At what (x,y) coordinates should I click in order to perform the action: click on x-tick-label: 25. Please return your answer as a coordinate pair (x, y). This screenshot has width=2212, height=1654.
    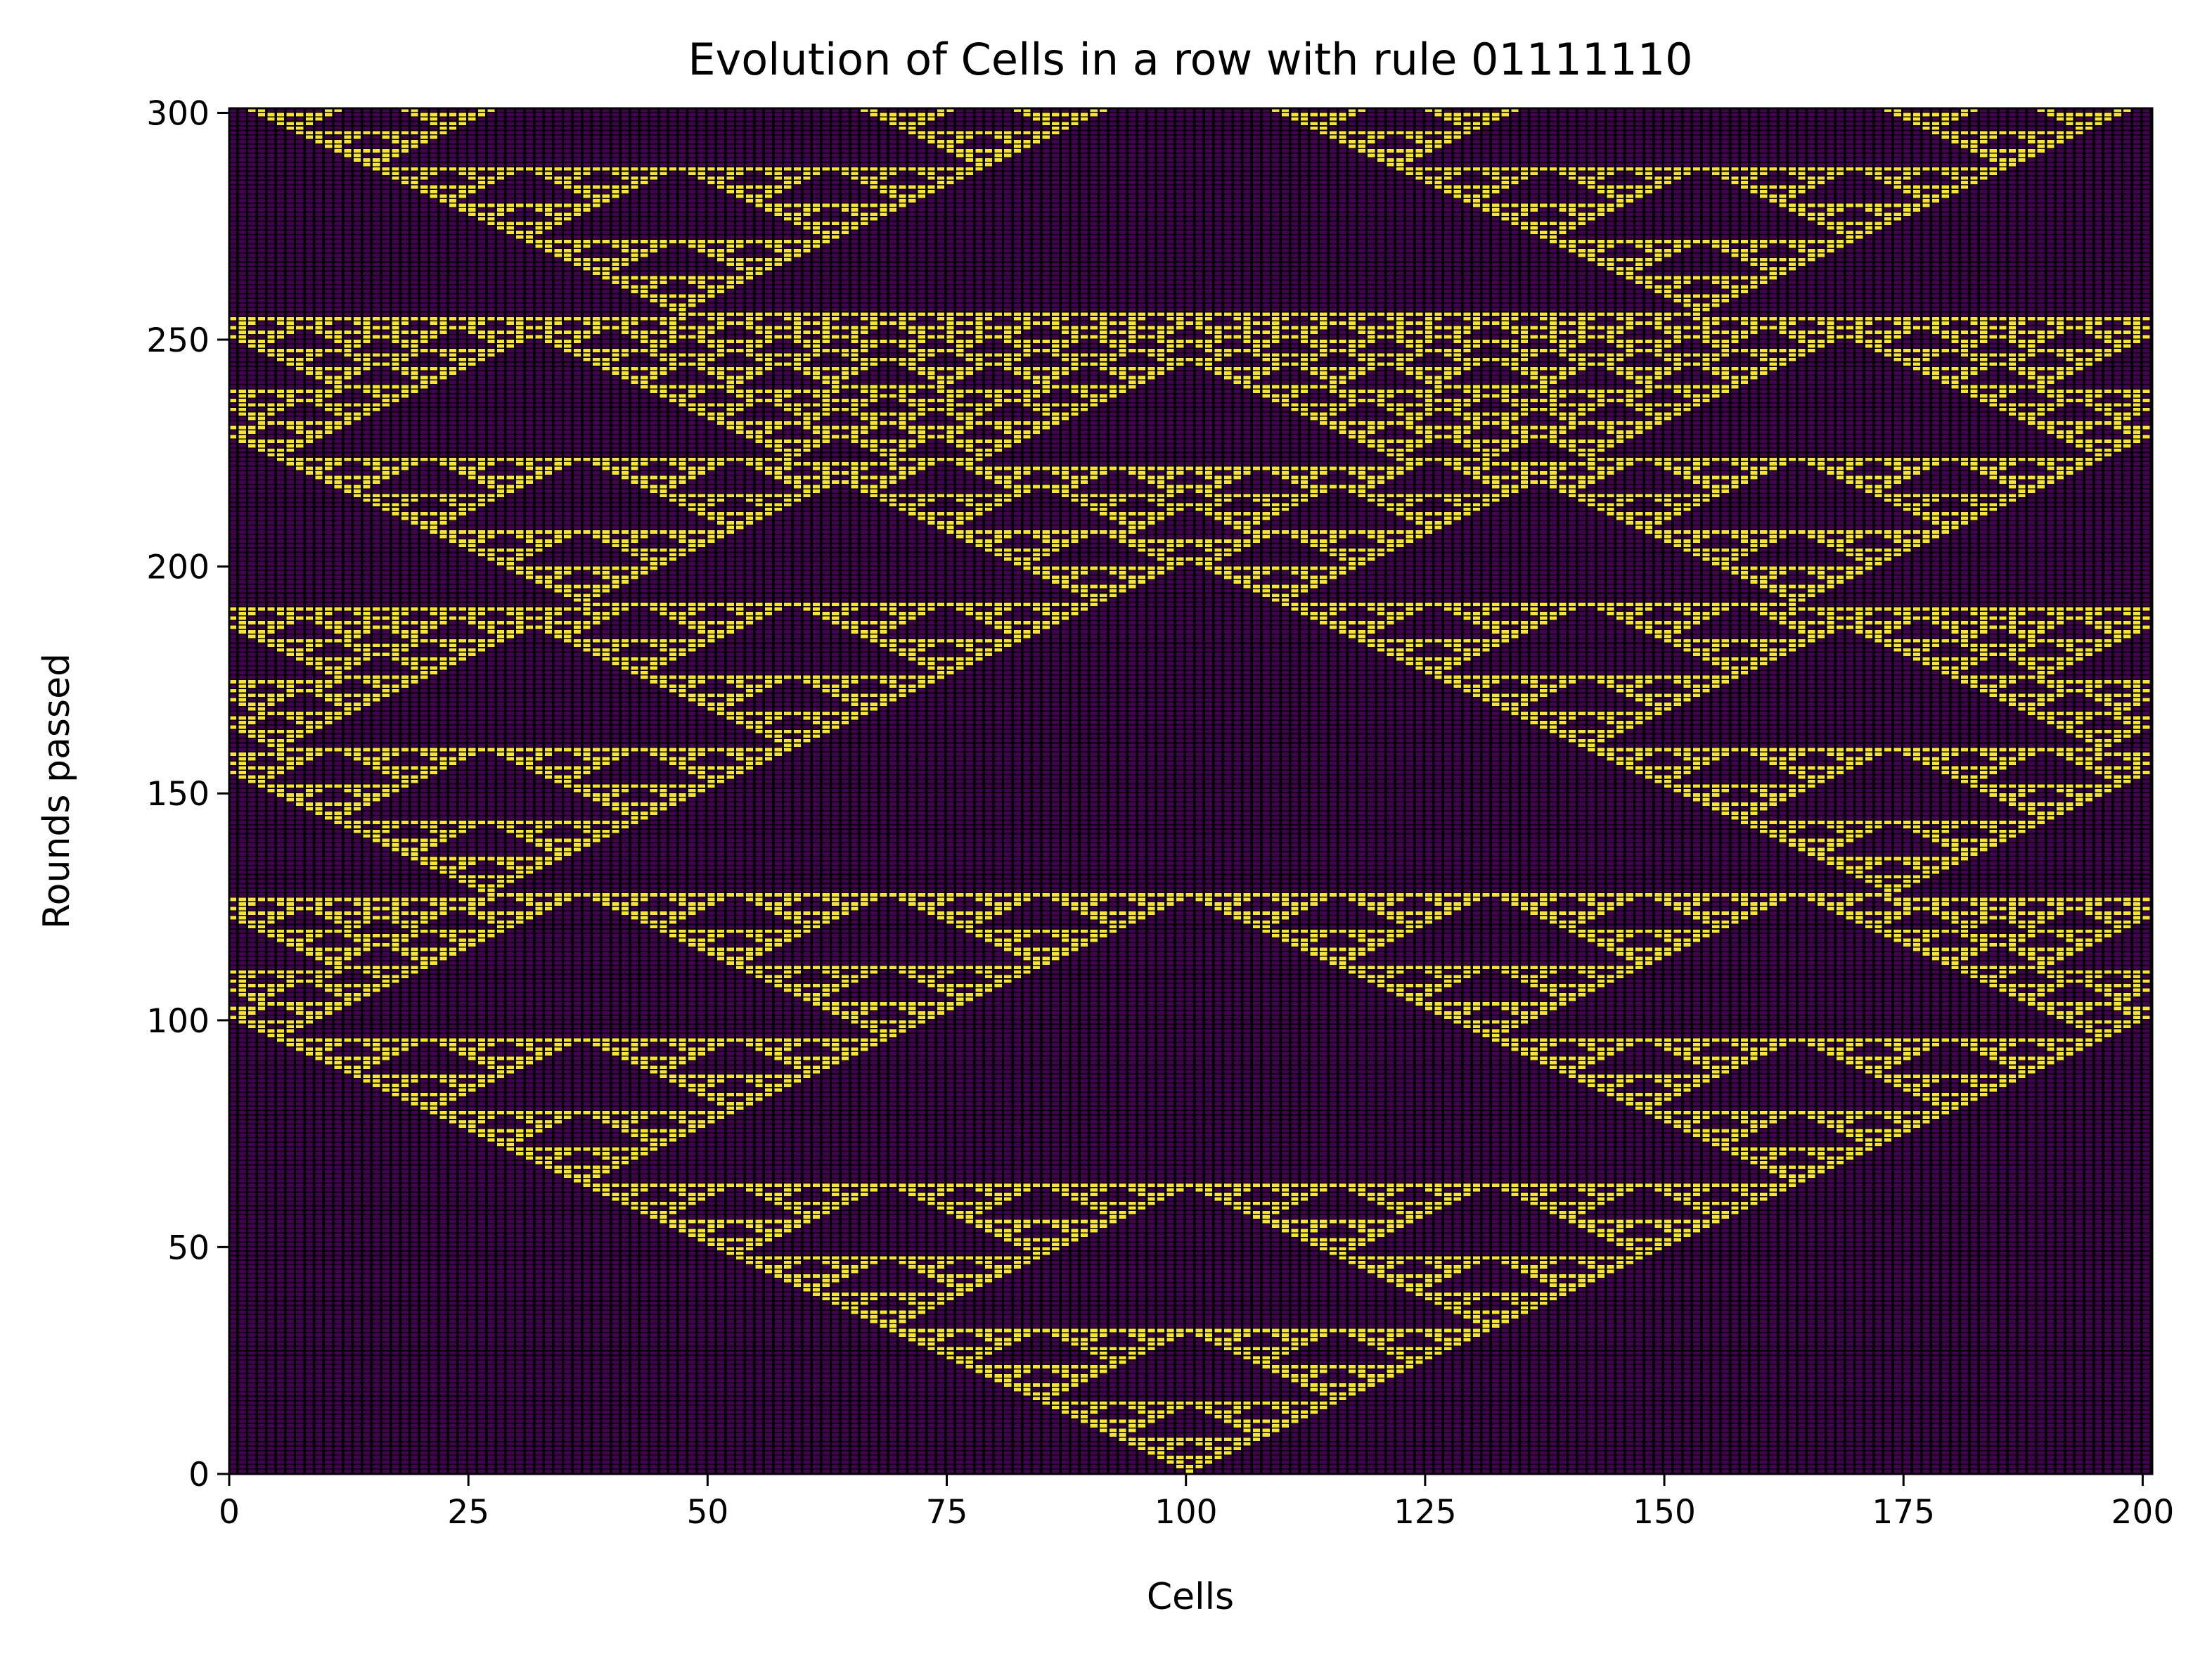
    Looking at the image, I should click on (468, 1512).